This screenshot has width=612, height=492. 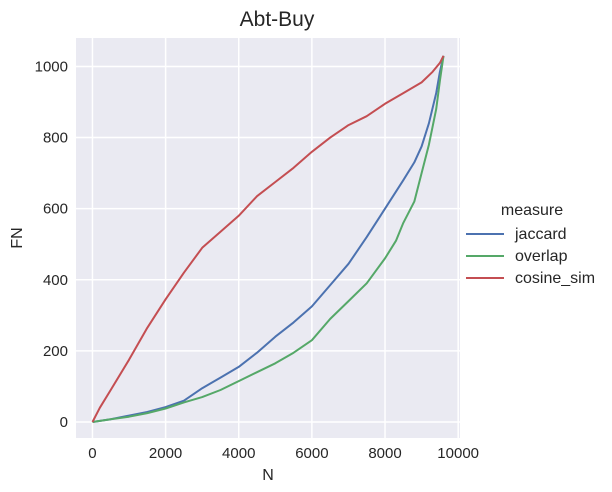 I want to click on legend-title: measure, so click(x=532, y=210).